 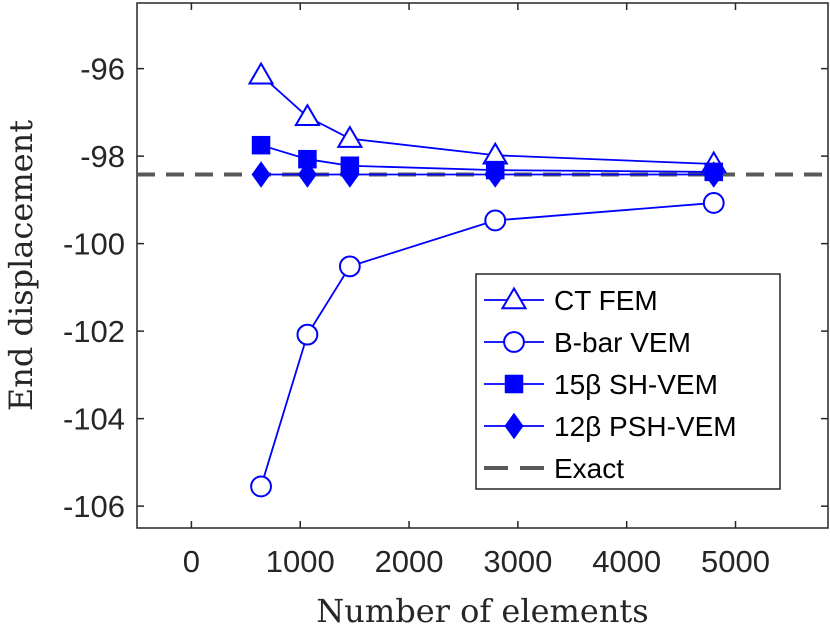 What do you see at coordinates (589, 468) in the screenshot?
I see `legend-label: Exact` at bounding box center [589, 468].